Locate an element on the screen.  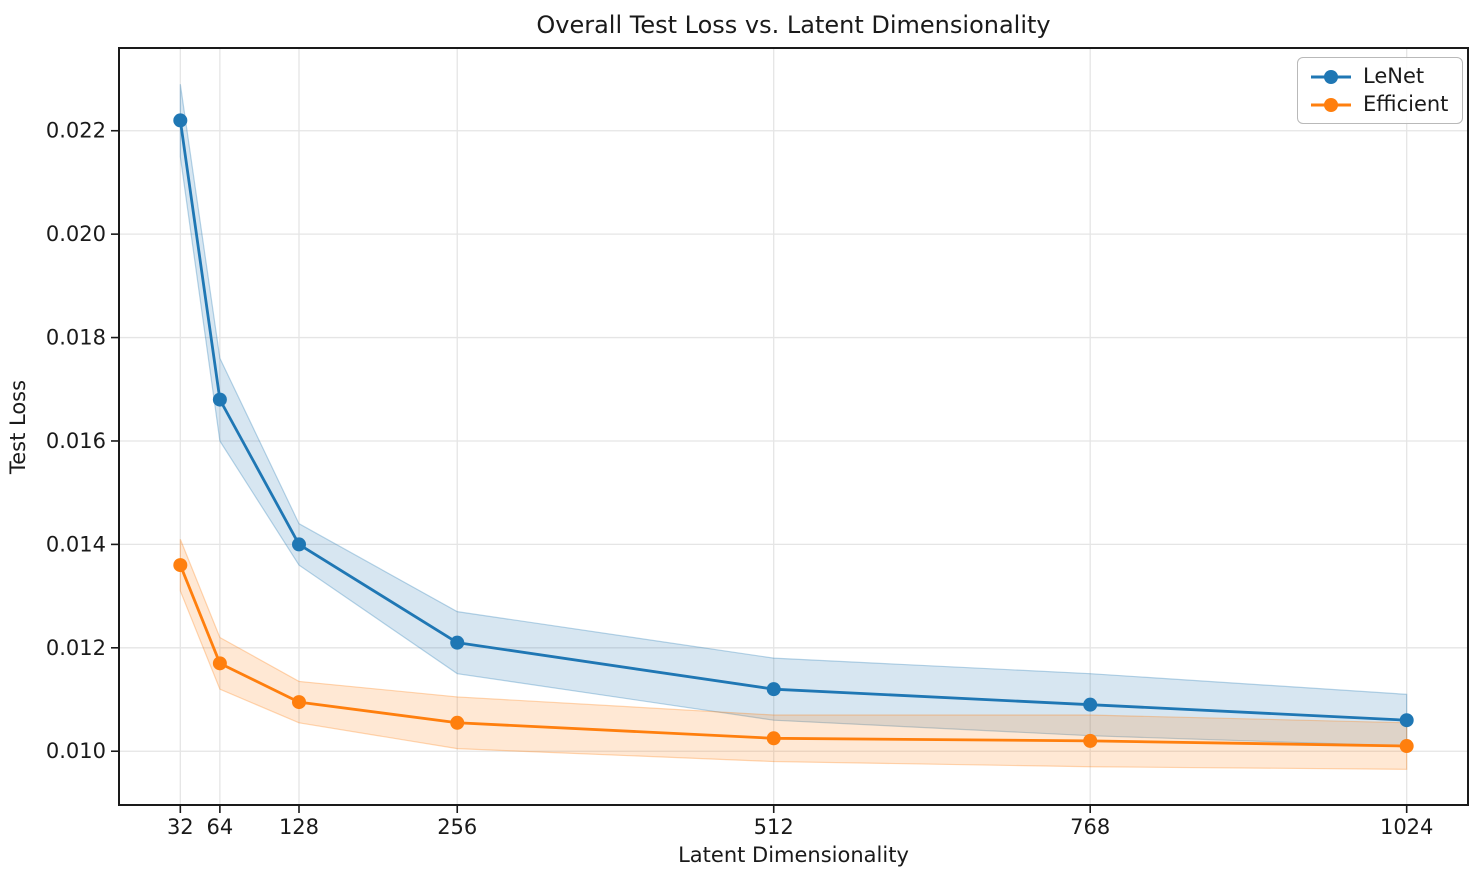
x-tick-label: 768 is located at coordinates (1090, 827).